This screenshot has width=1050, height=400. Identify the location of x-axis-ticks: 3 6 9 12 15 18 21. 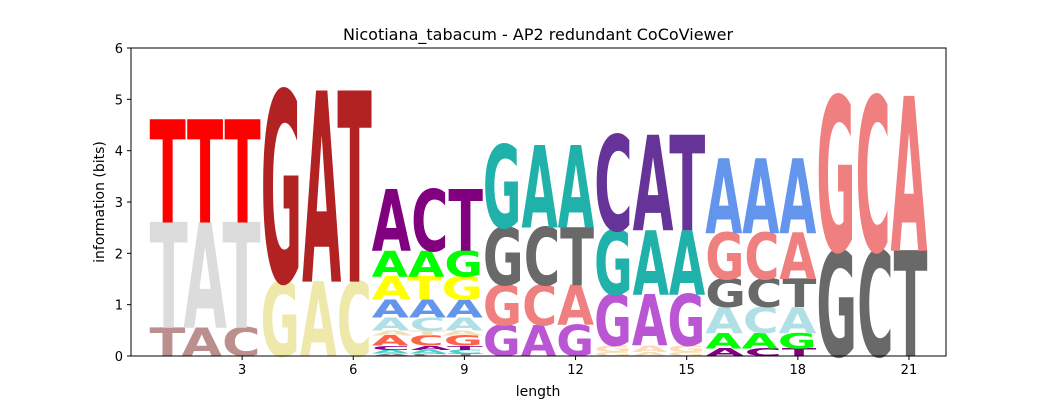
(577, 367).